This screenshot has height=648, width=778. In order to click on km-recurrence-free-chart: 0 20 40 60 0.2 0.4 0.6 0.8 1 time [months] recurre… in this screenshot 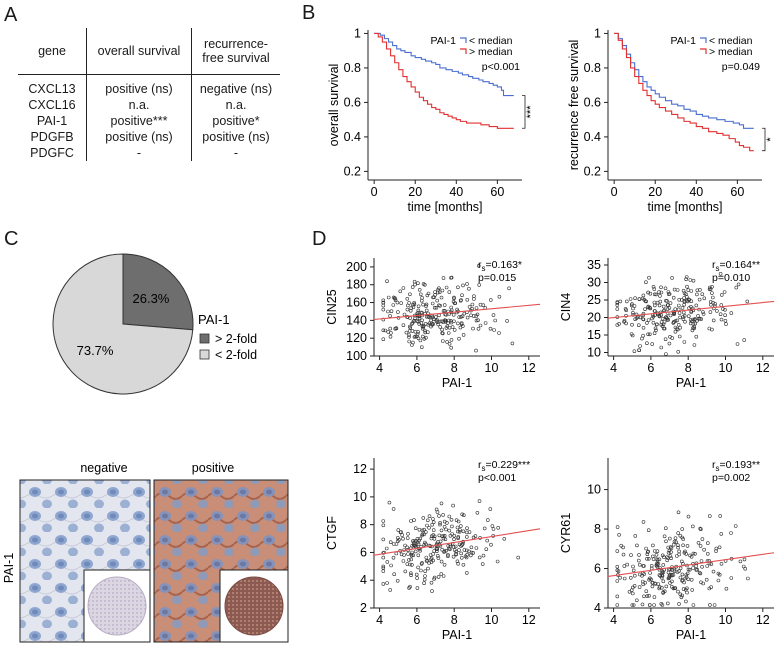, I will do `click(672, 120)`.